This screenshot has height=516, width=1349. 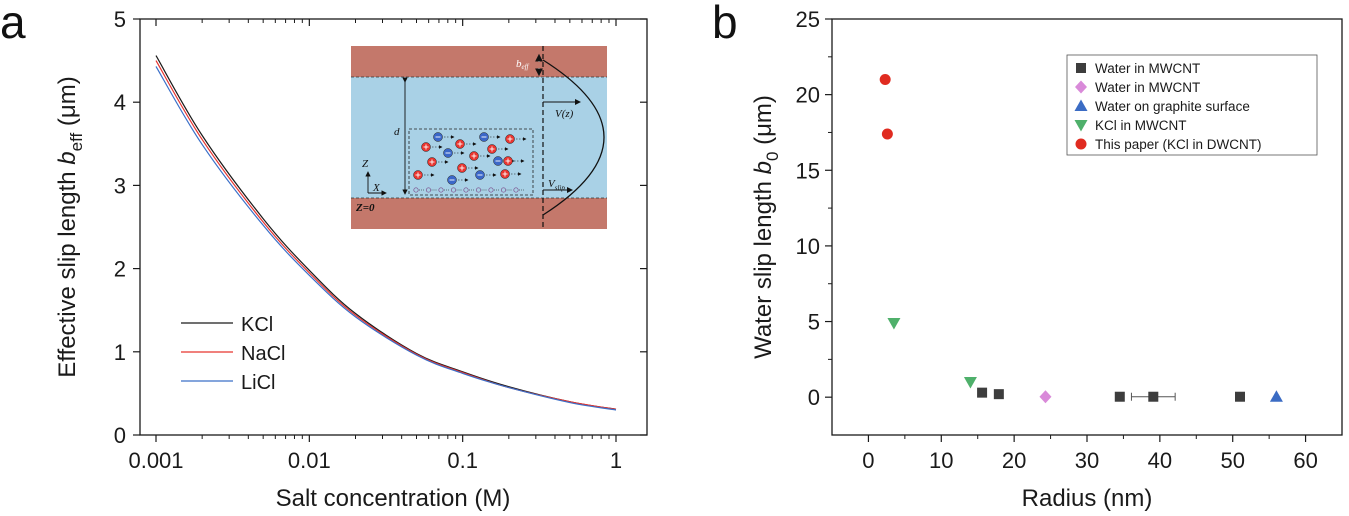 I want to click on chart-a-ytick-label: 5, so click(x=120, y=19).